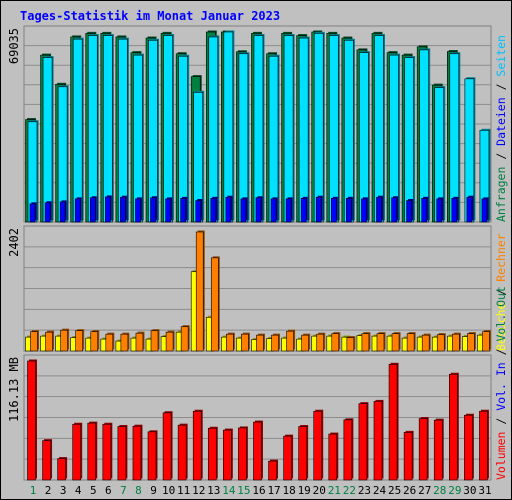 This screenshot has width=512, height=500. What do you see at coordinates (213, 490) in the screenshot?
I see `x-tick-label: 13` at bounding box center [213, 490].